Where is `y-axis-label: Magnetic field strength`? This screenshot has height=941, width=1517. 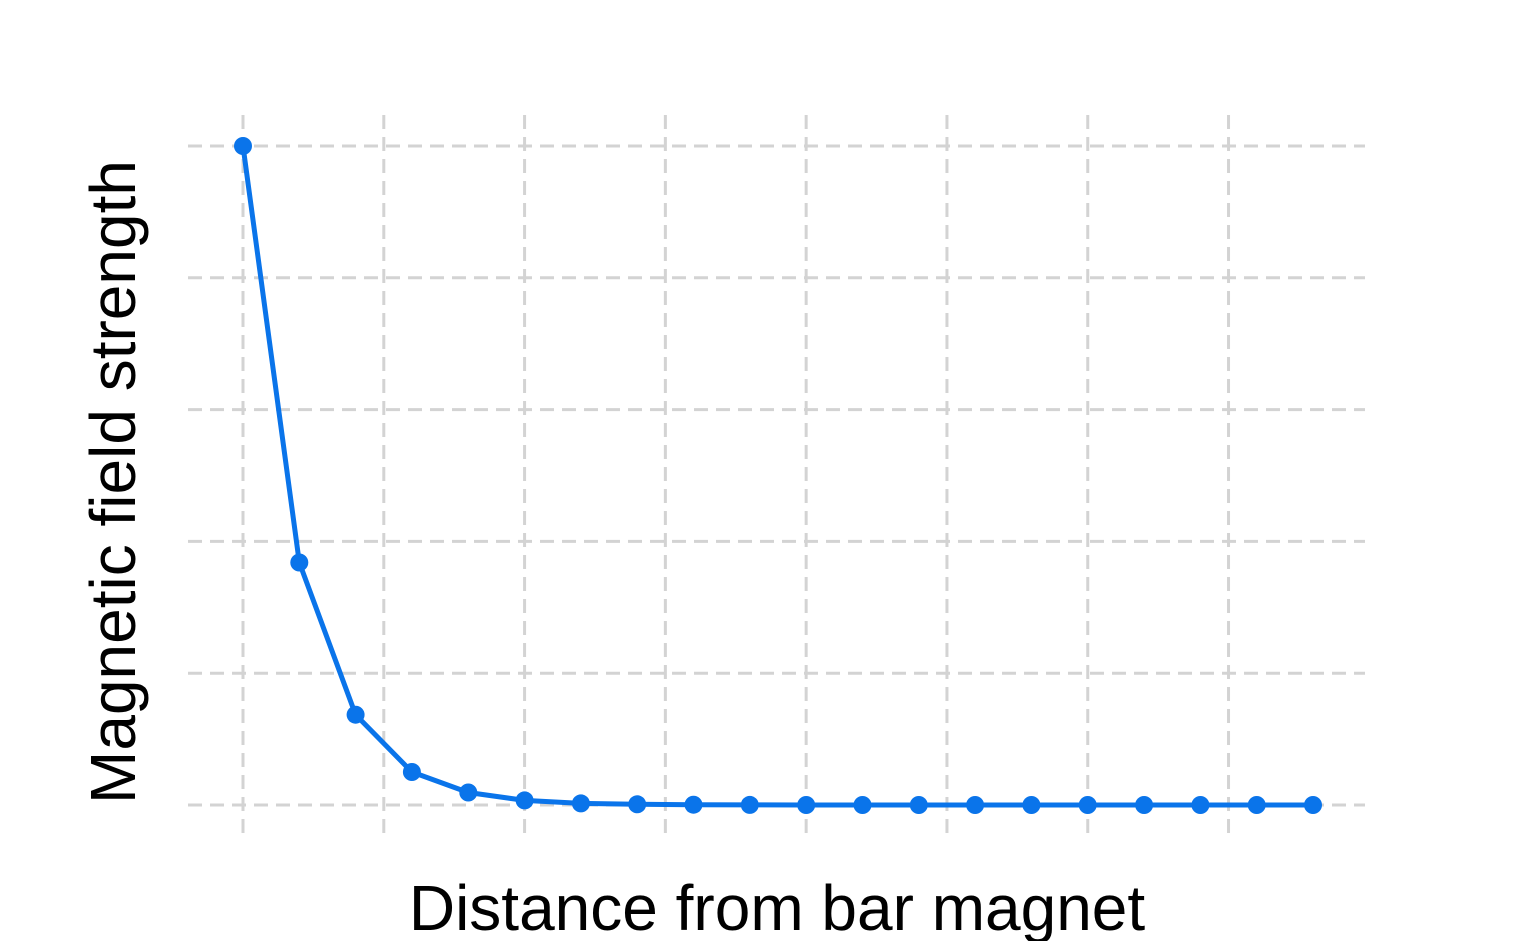 y-axis-label: Magnetic field strength is located at coordinates (113, 482).